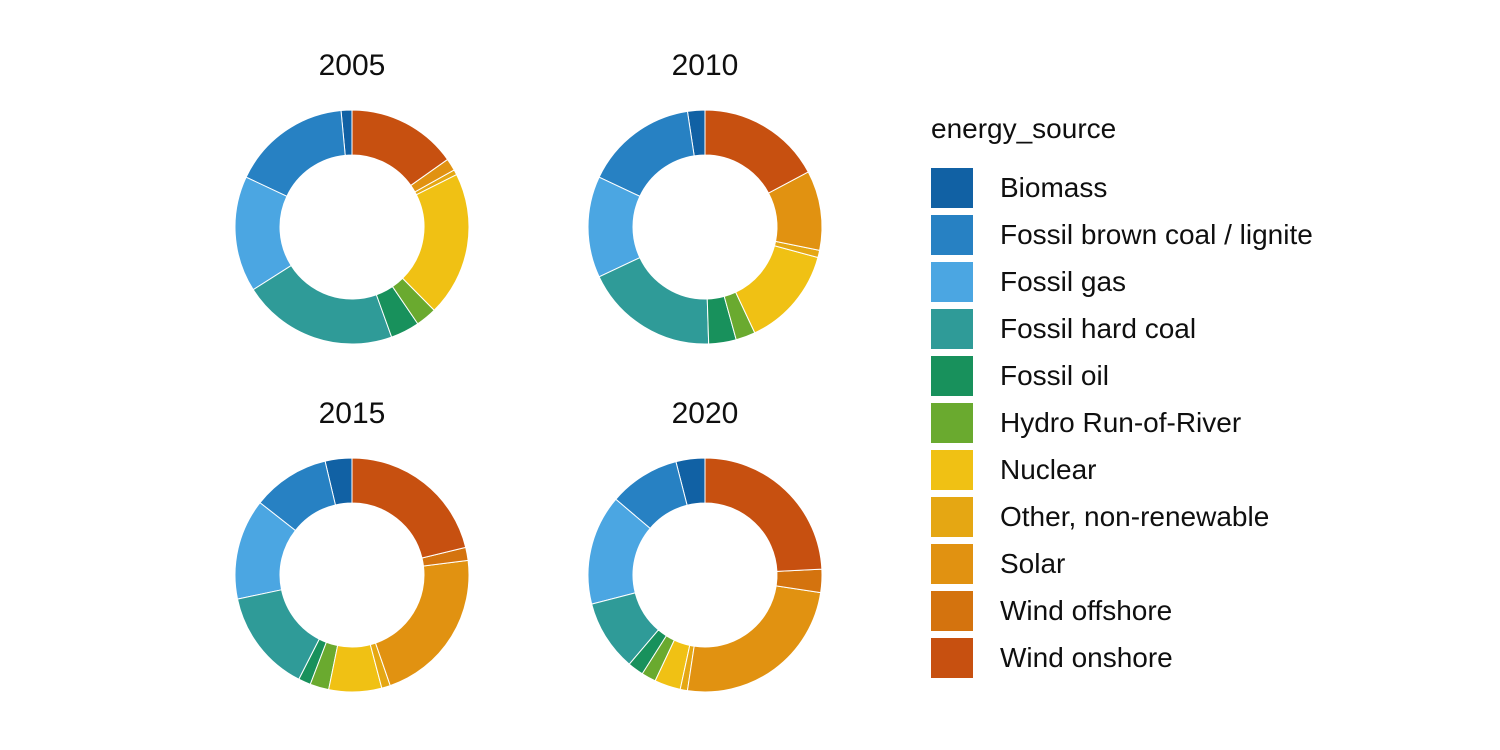 The width and height of the screenshot is (1500, 750). I want to click on donut-chart-2005, so click(352, 227).